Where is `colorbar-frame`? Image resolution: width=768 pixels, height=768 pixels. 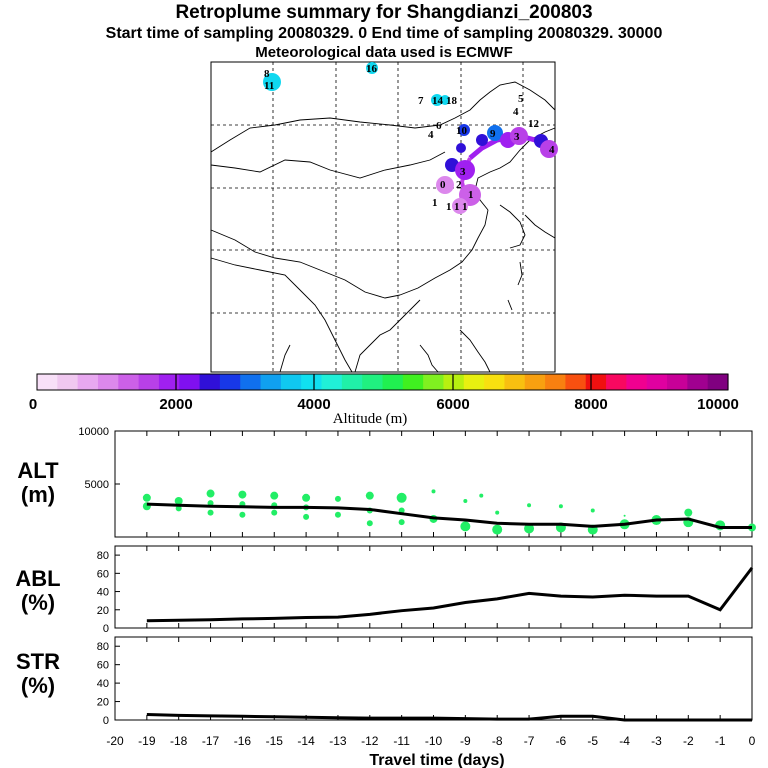 colorbar-frame is located at coordinates (382, 382).